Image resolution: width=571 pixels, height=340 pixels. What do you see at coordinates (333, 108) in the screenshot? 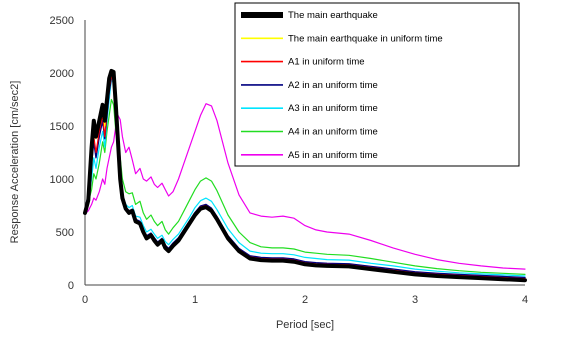
I see `legend-label: A3 in an uniform time` at bounding box center [333, 108].